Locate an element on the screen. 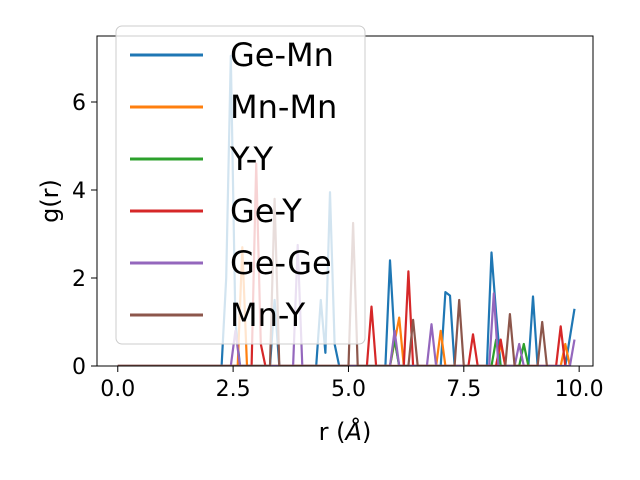 The height and width of the screenshot is (480, 640). x-tick-label: 7.5 is located at coordinates (463, 389).